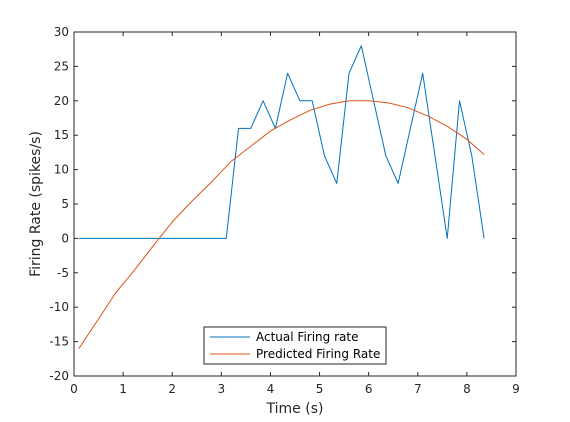  I want to click on y-tick-label: 10, so click(61, 170).